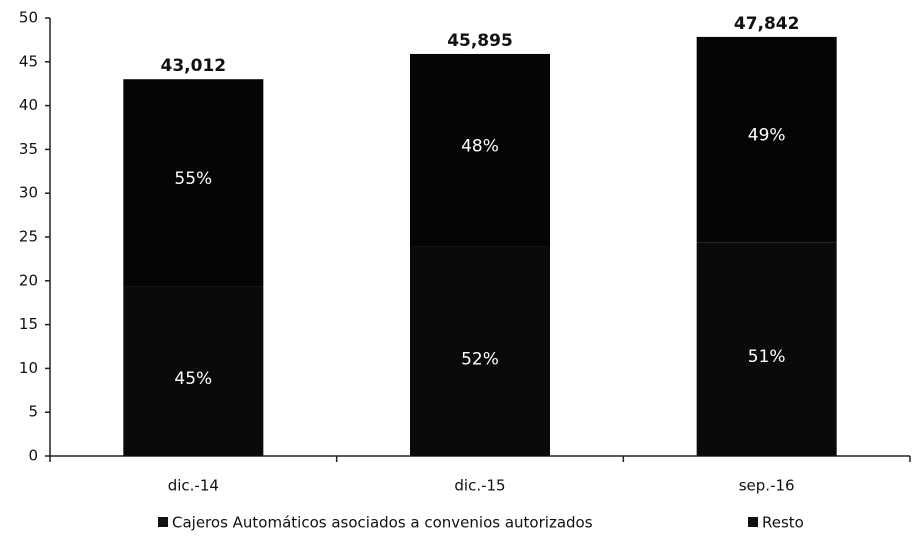 Image resolution: width=914 pixels, height=540 pixels. Describe the element at coordinates (767, 357) in the screenshot. I see `segment-label: 51%` at that location.